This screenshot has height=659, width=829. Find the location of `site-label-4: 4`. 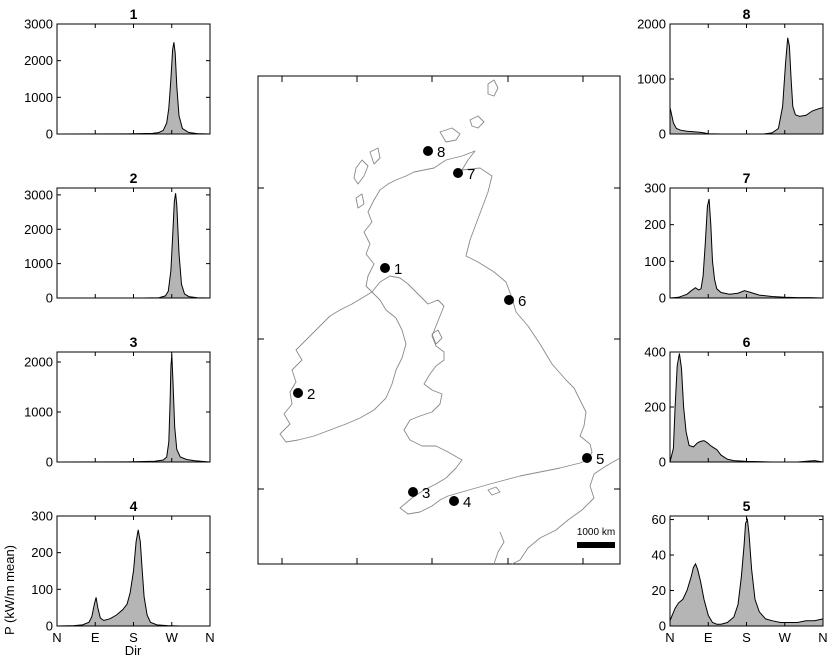

site-label-4: 4 is located at coordinates (467, 502).